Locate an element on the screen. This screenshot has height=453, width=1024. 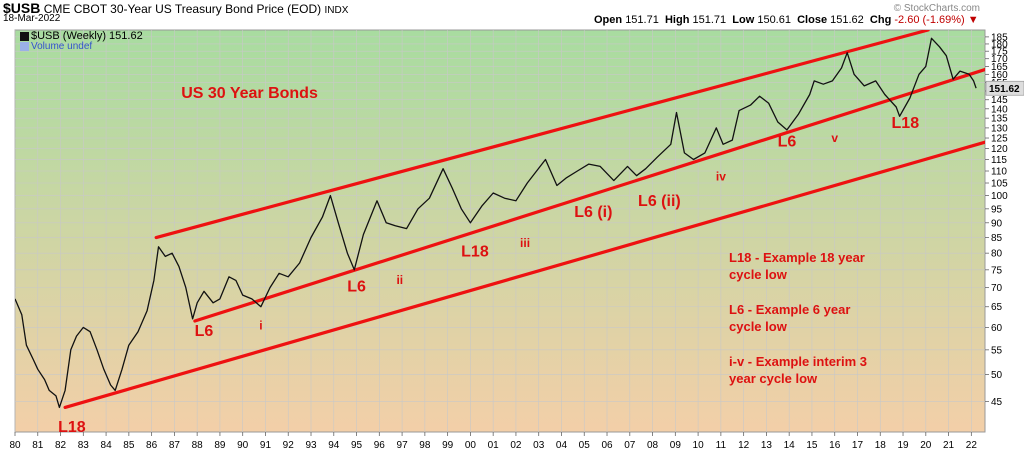
y-tick-label: 140 is located at coordinates (999, 109).